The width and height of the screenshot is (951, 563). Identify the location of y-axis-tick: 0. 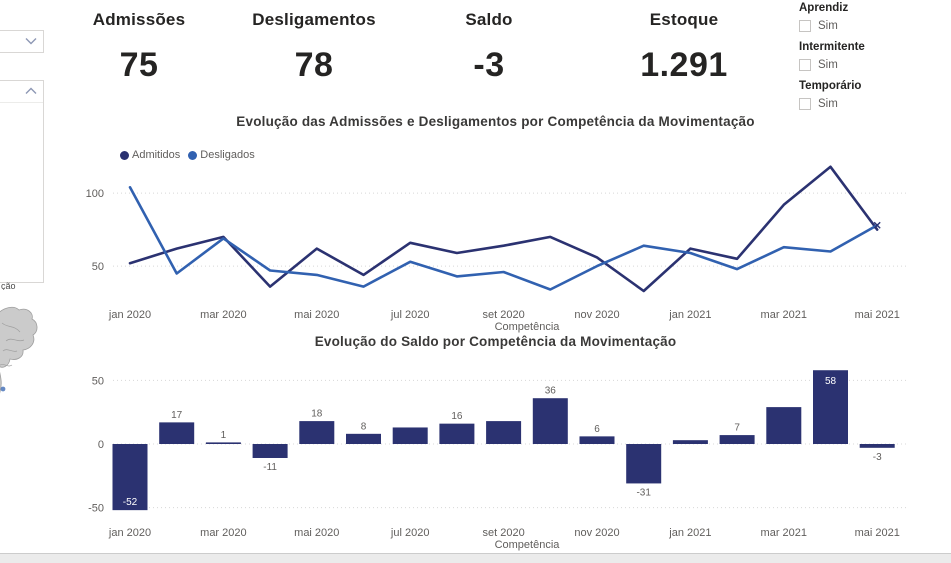
(101, 445).